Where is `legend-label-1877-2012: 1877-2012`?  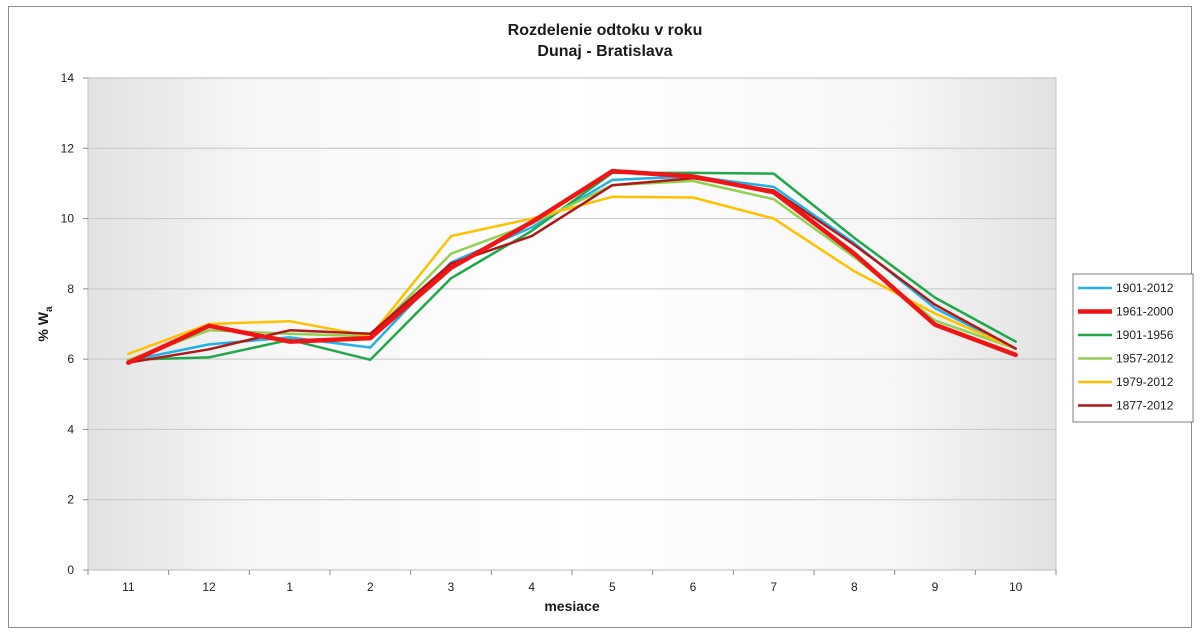
legend-label-1877-2012: 1877-2012 is located at coordinates (1145, 406).